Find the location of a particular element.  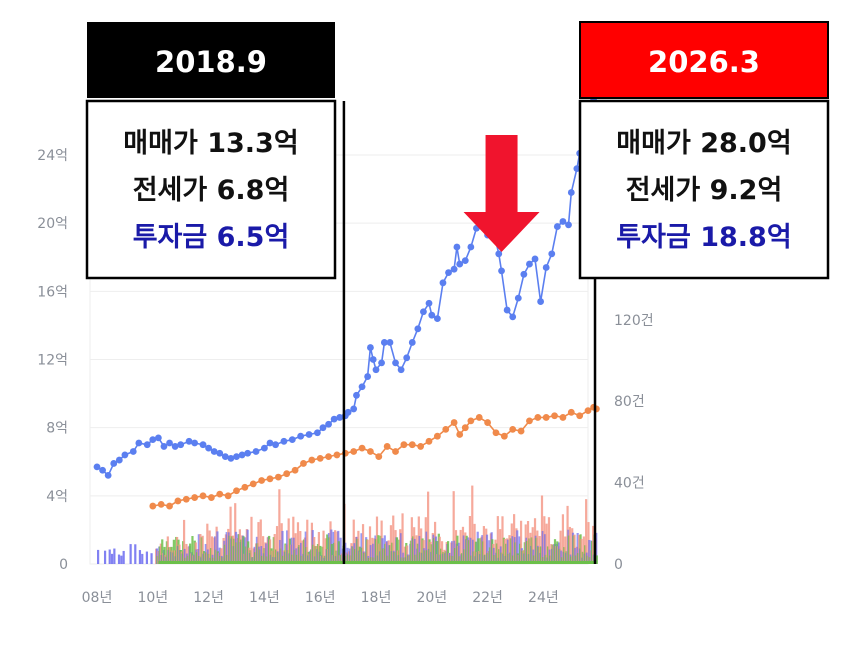

left-annotation: 2018.9 매매가 13.3억 전세가 6.8억 투자금 6.5억 is located at coordinates (211, 151).